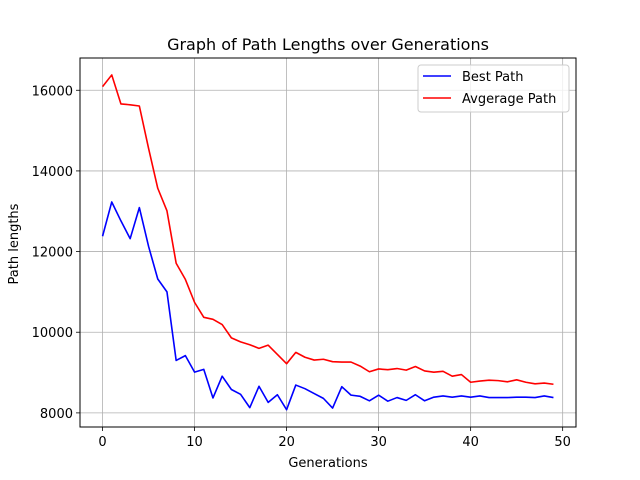 The image size is (640, 480). I want to click on y-tick-label: 16000, so click(52, 91).